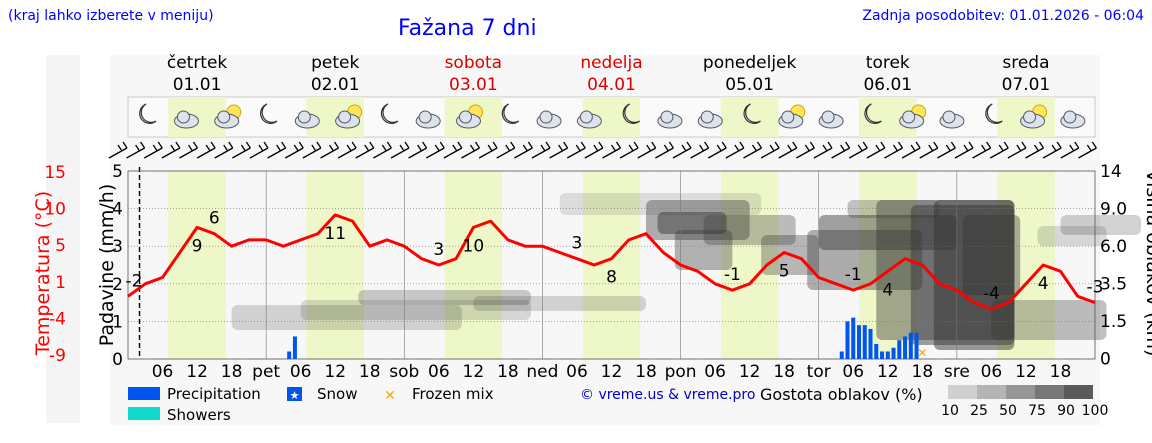 The height and width of the screenshot is (443, 1152). What do you see at coordinates (214, 219) in the screenshot?
I see `temperature-label: 6` at bounding box center [214, 219].